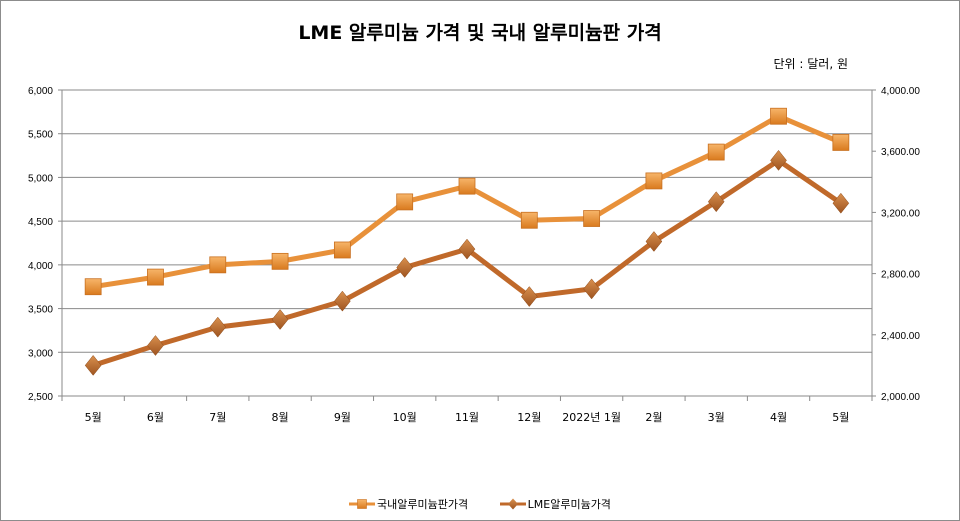  What do you see at coordinates (480, 504) in the screenshot?
I see `legend: 국내알루미늄판가격 LME알루미늄가격` at bounding box center [480, 504].